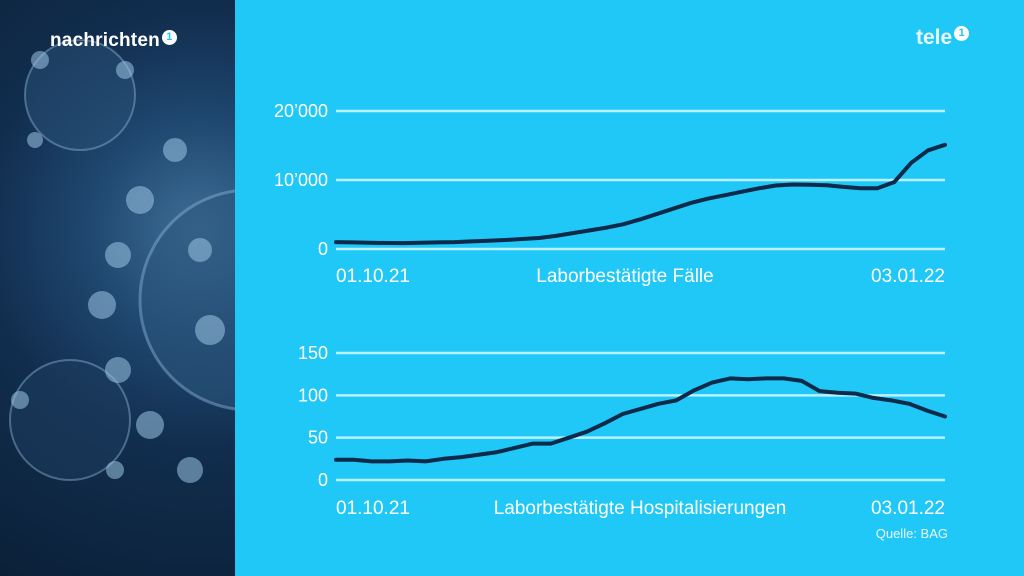 The height and width of the screenshot is (576, 1024). Describe the element at coordinates (105, 40) in the screenshot. I see `nachrichten-logo-text: nachrichten` at that location.